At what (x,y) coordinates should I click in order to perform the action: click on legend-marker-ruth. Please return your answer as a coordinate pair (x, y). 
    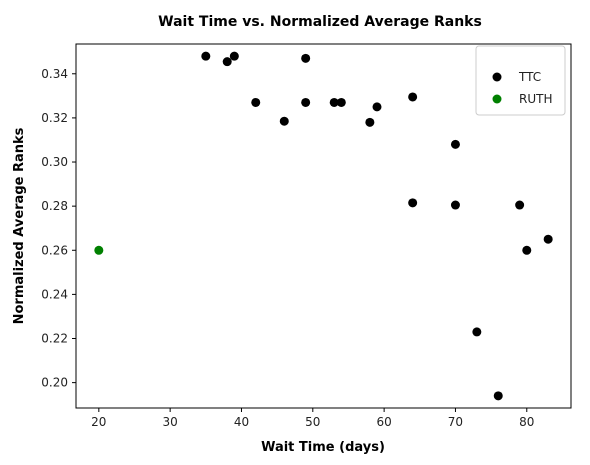
    Looking at the image, I should click on (497, 99).